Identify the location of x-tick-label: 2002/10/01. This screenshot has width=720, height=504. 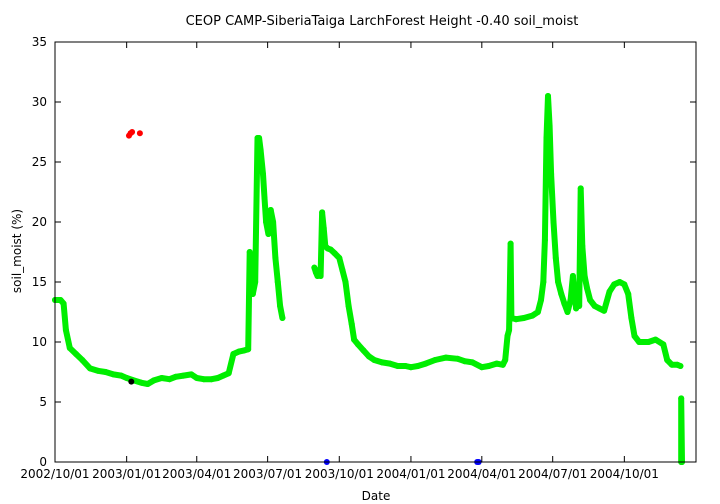
(54, 474).